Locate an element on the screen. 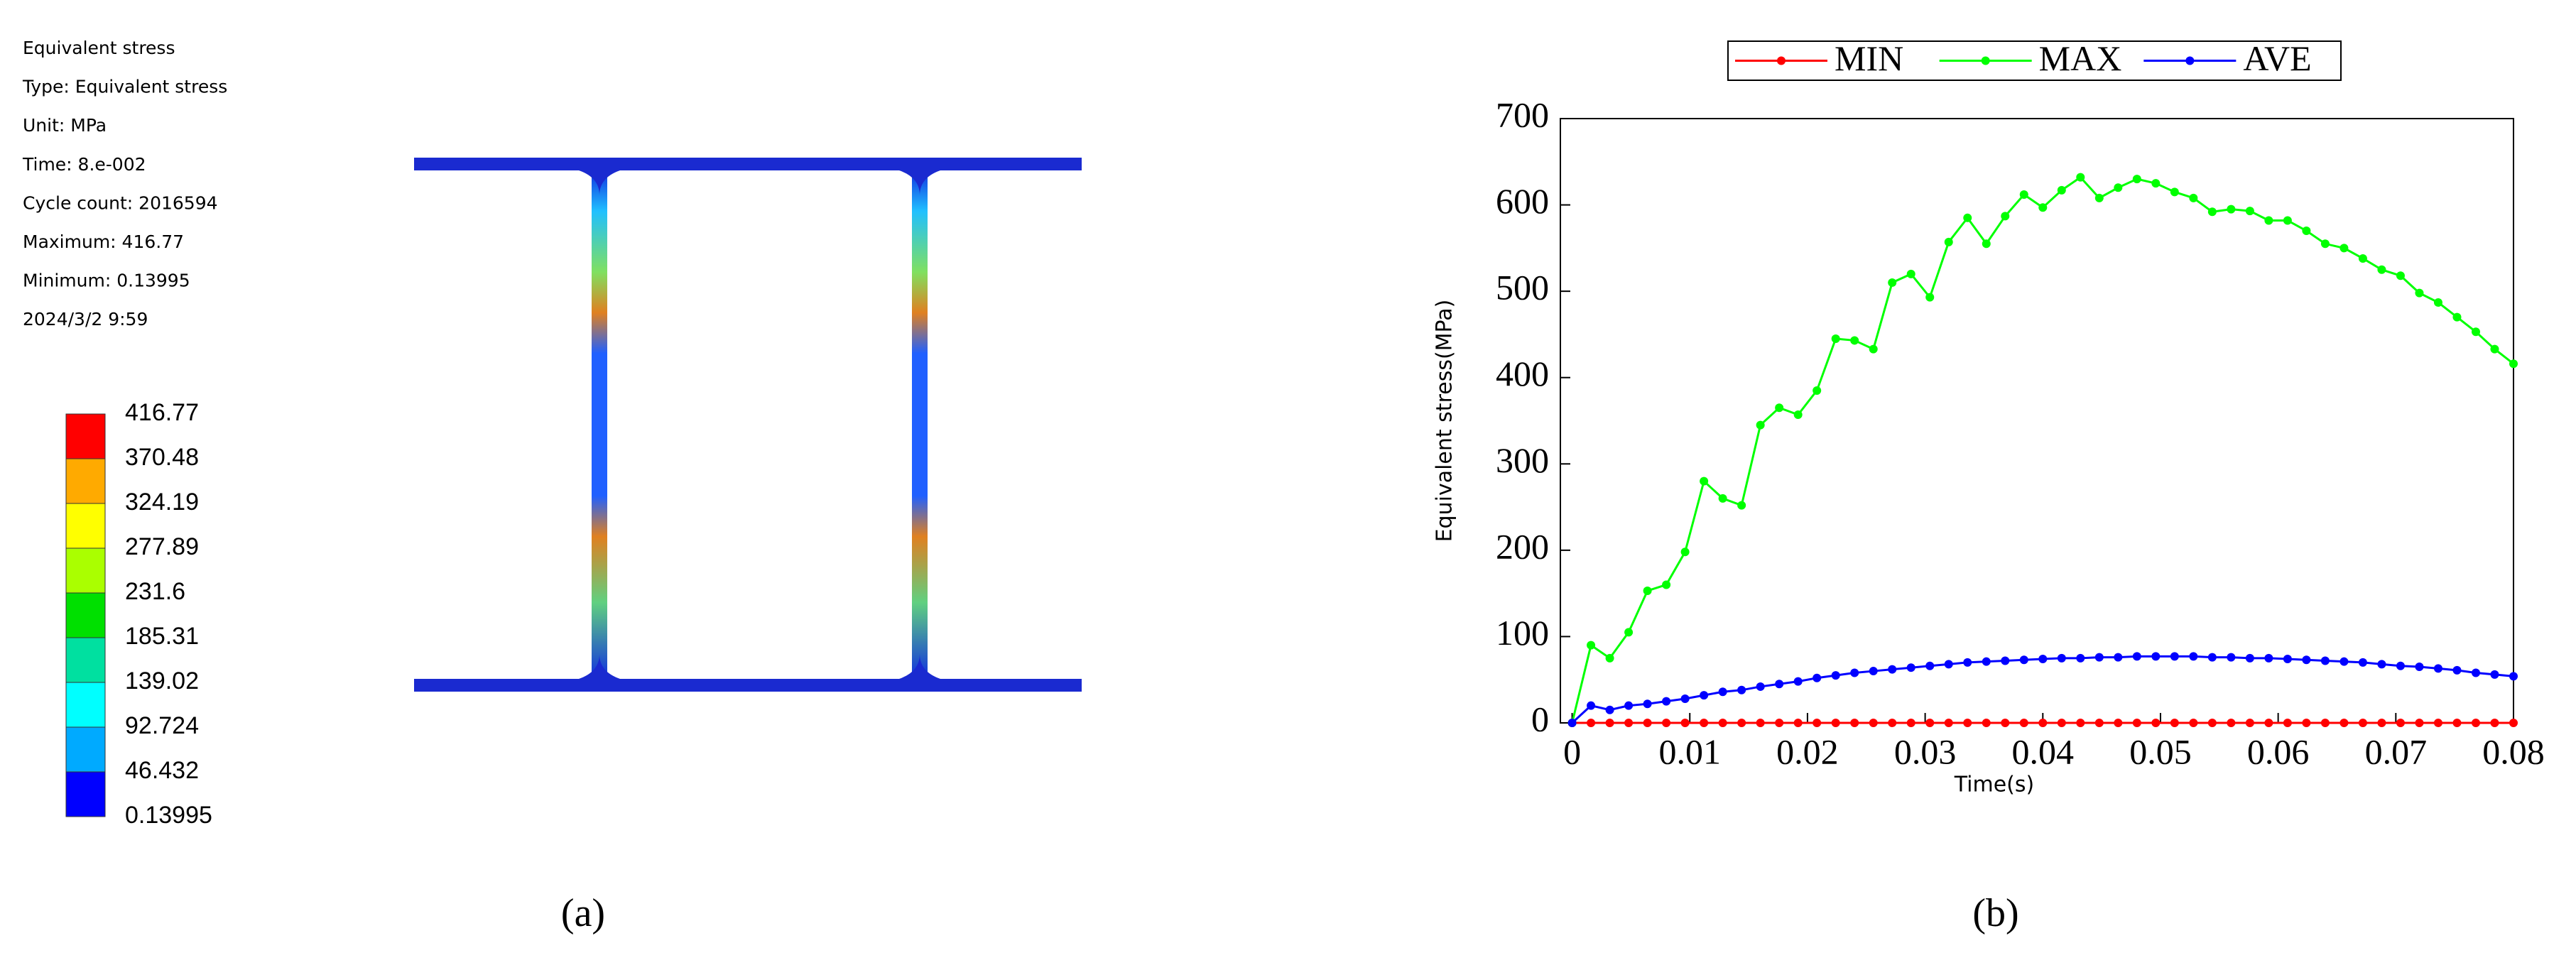 Image resolution: width=2576 pixels, height=970 pixels. x-tick-label: 0.03 is located at coordinates (1925, 751).